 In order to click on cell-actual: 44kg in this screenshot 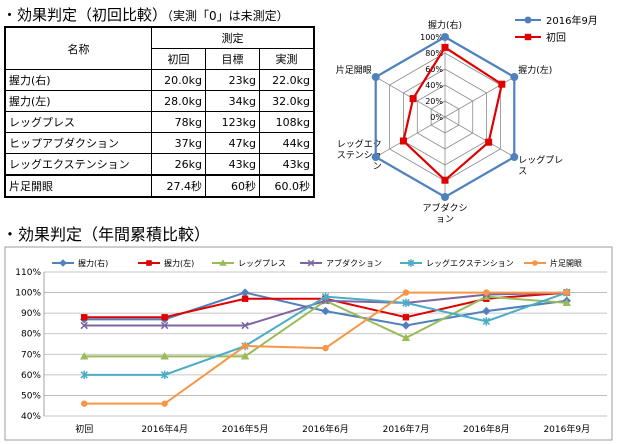, I will do `click(287, 143)`.